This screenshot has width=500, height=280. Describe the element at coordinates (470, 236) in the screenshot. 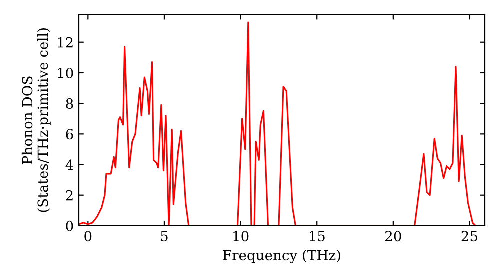

I see `x-tick-label: 25` at that location.